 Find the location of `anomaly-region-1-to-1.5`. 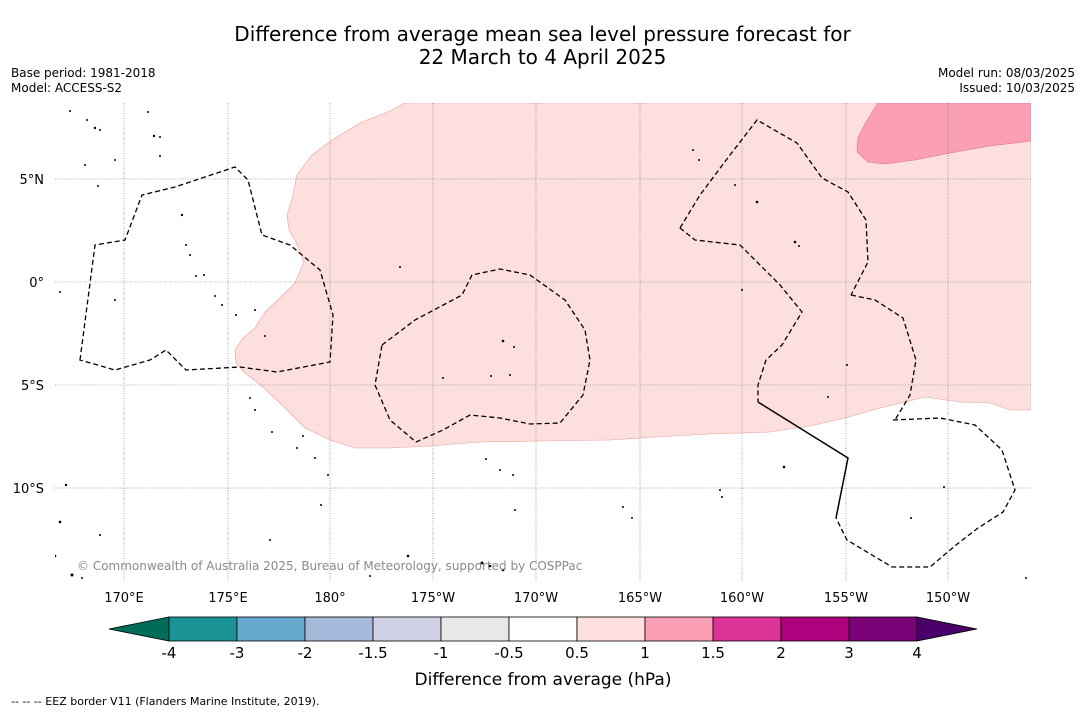

anomaly-region-1-to-1.5 is located at coordinates (943, 134).